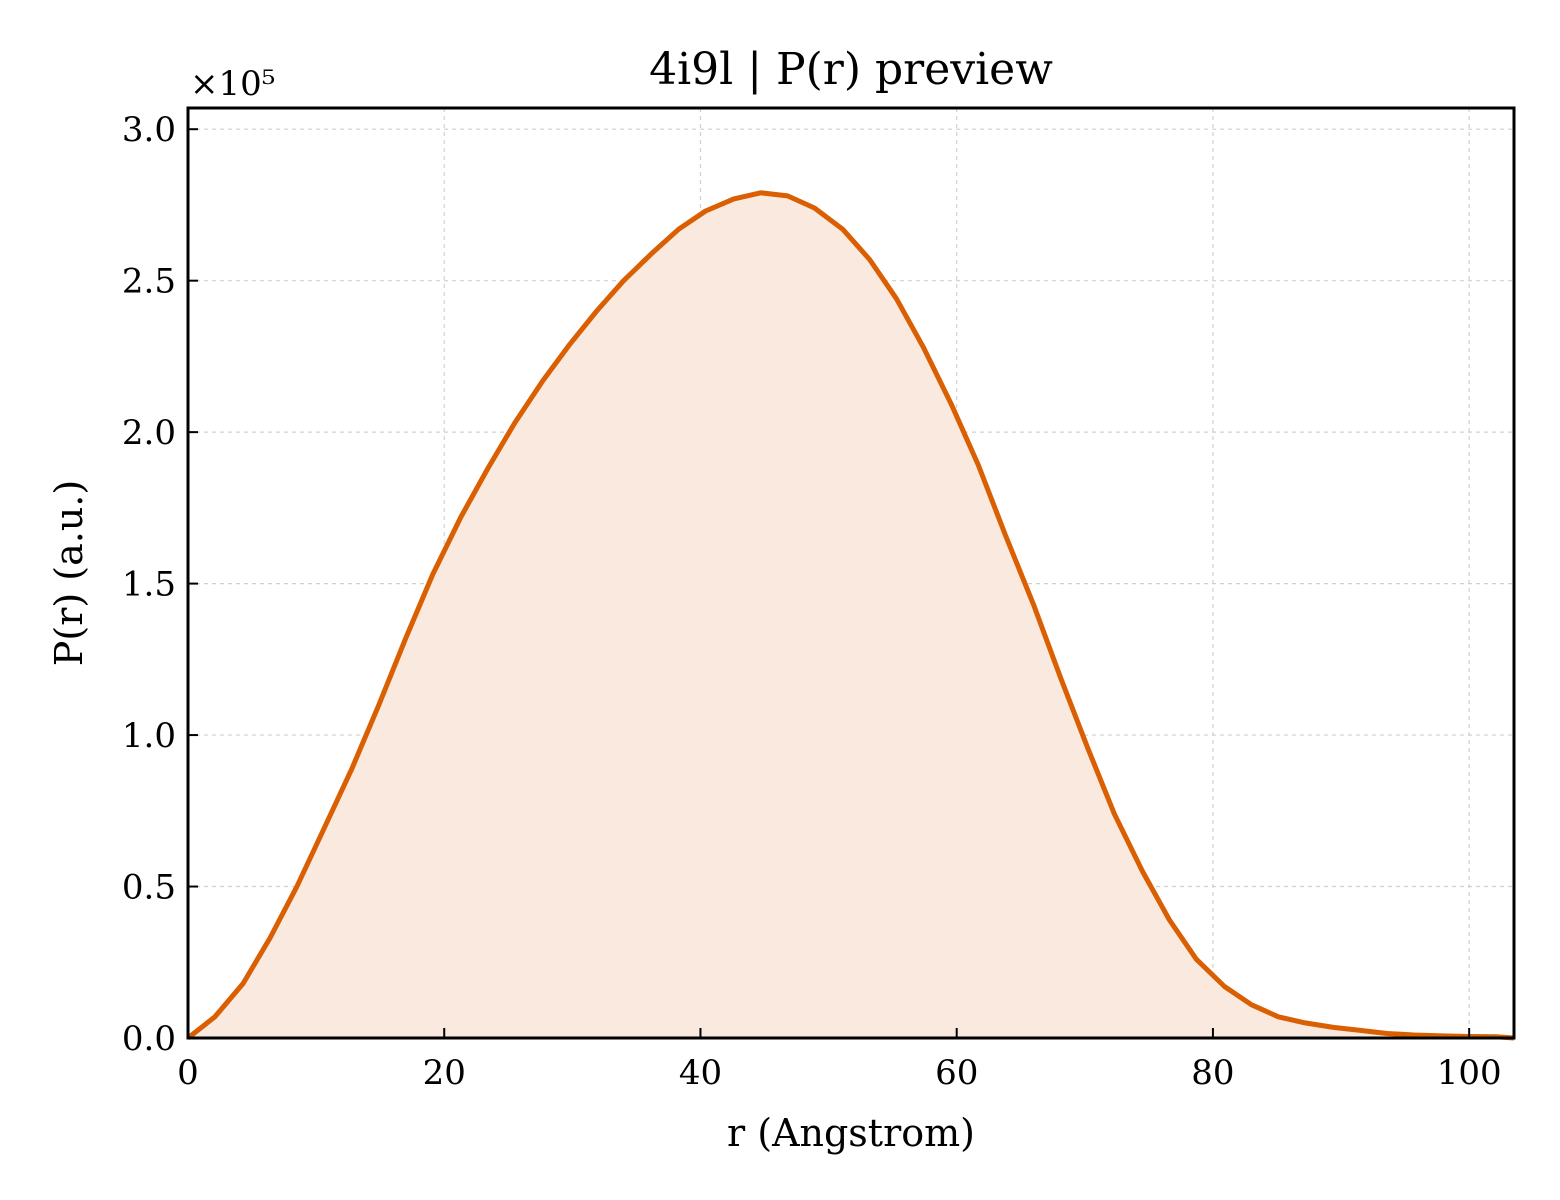 This screenshot has height=1200, width=1560. What do you see at coordinates (700, 1073) in the screenshot?
I see `x-tick-label: 40` at bounding box center [700, 1073].